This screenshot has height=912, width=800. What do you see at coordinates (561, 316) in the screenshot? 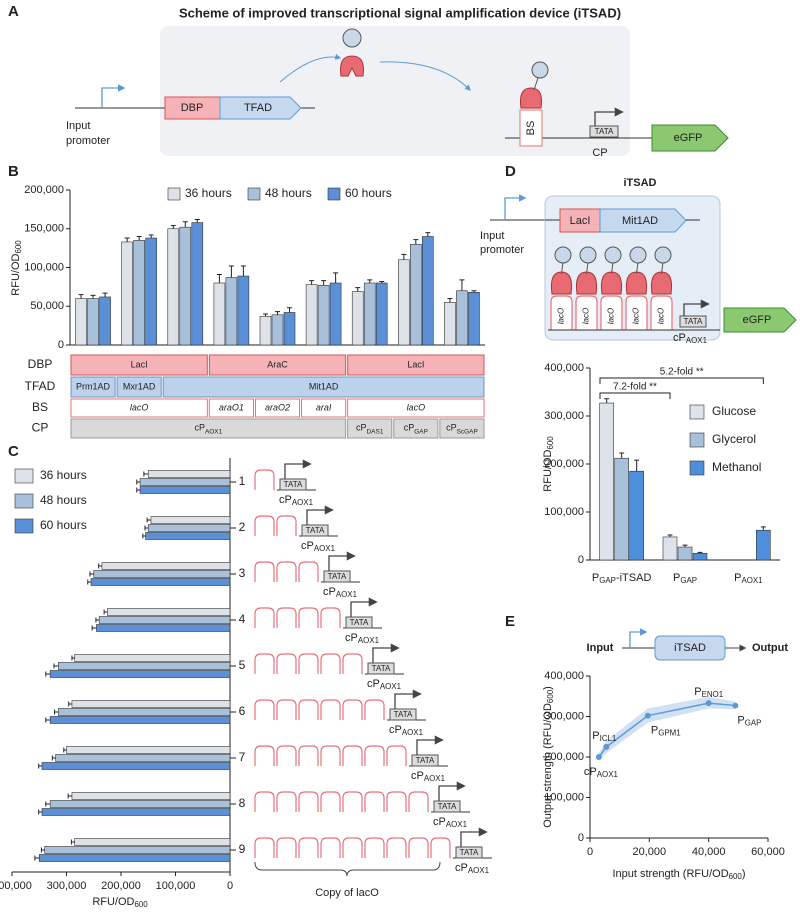
I see `label: lacO` at bounding box center [561, 316].